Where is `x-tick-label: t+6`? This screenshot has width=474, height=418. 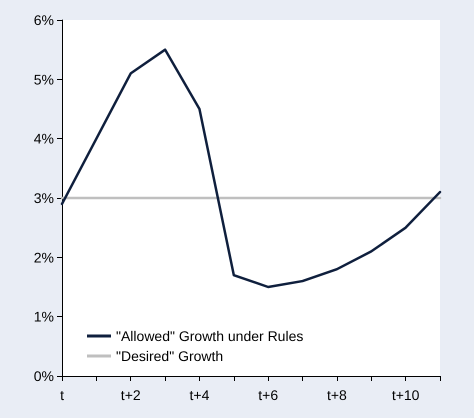 x-tick-label: t+6 is located at coordinates (268, 395).